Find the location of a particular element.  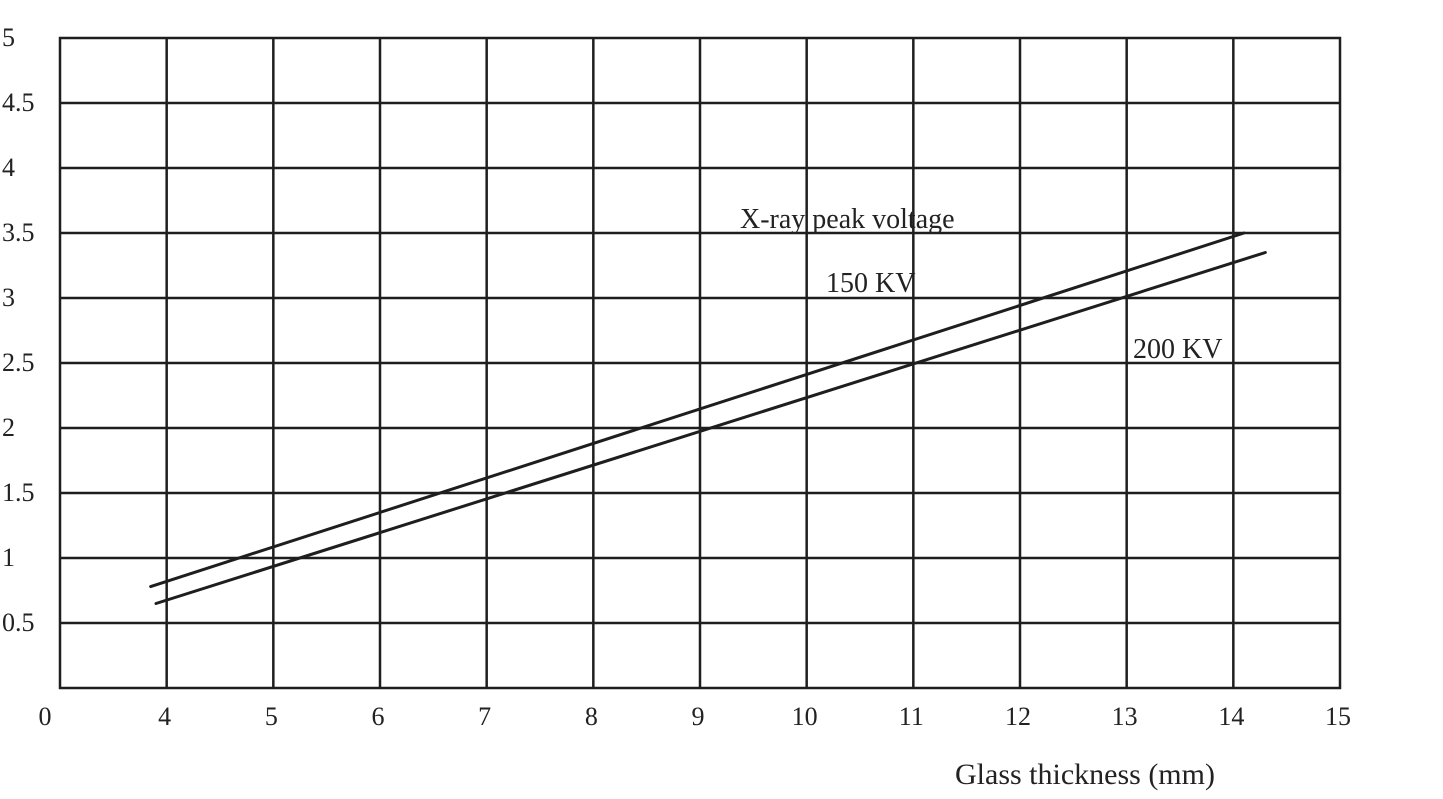

annotation-group-title: X-ray peak voltage is located at coordinates (847, 219).